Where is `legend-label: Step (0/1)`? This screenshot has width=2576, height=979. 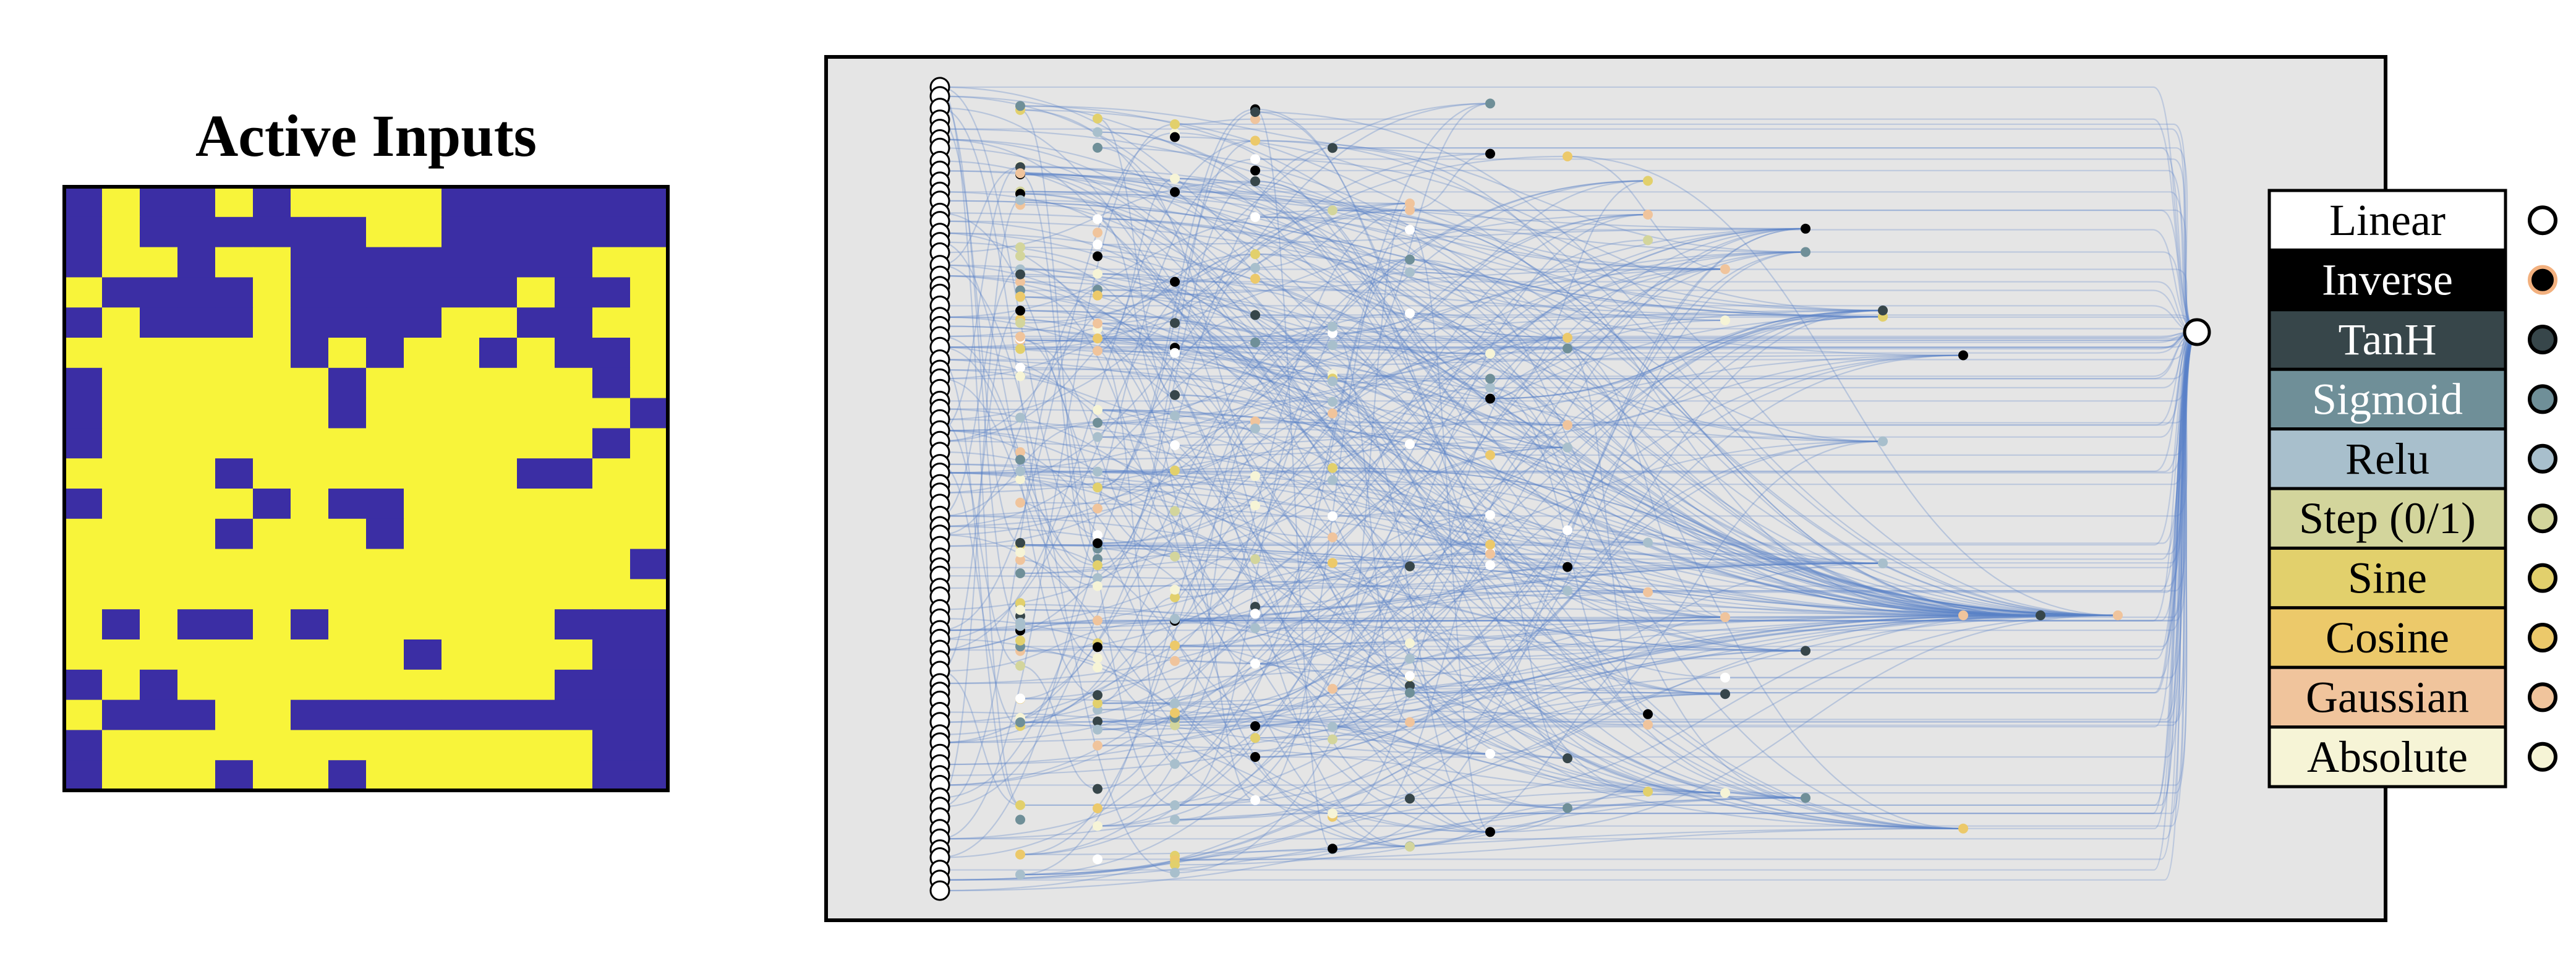
legend-label: Step (0/1) is located at coordinates (2387, 518).